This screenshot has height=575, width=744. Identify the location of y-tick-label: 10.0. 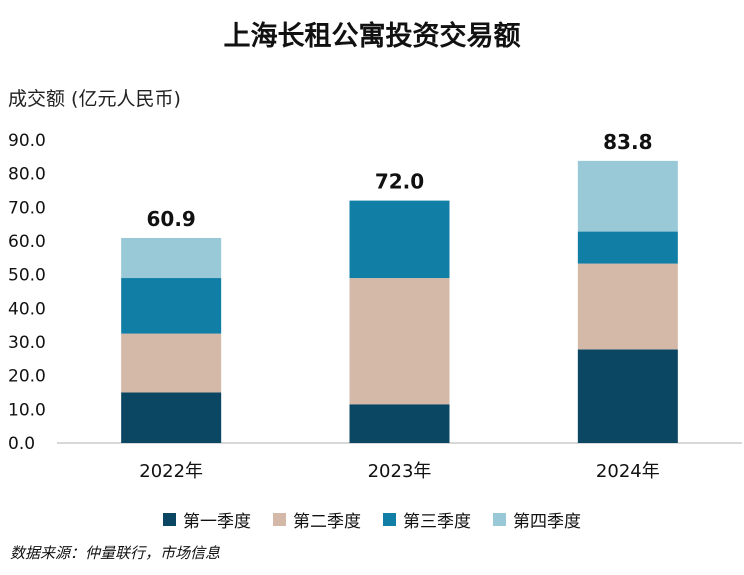
(27, 410).